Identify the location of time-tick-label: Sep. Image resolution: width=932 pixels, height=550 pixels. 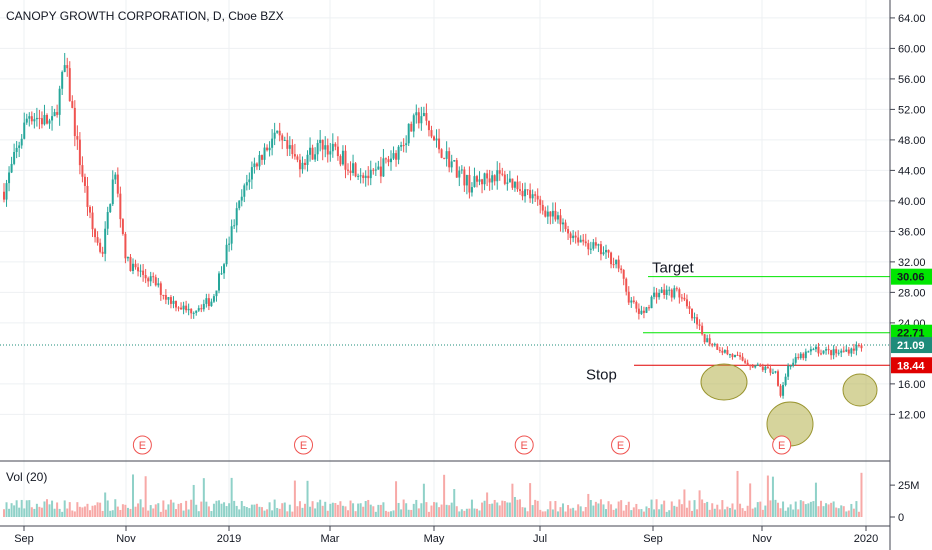
(653, 539).